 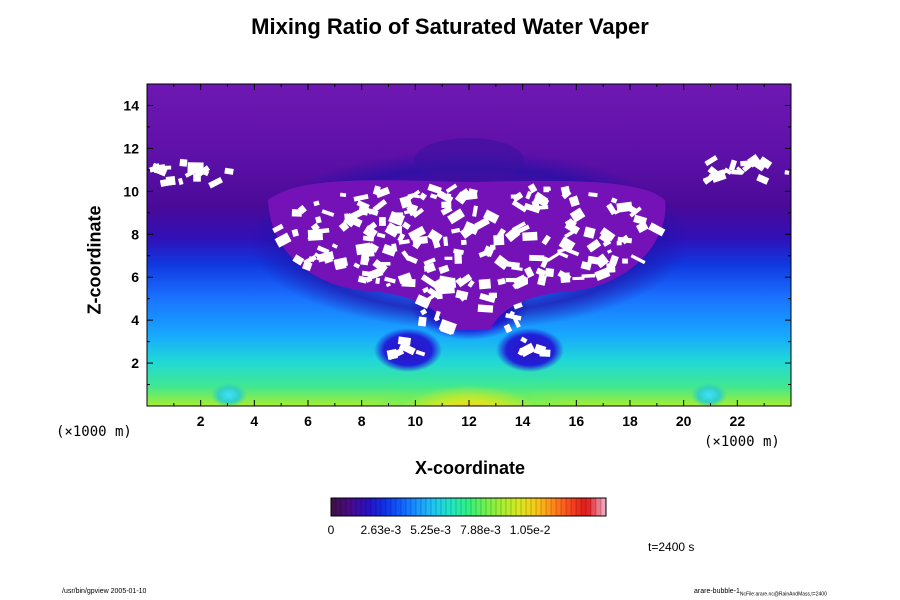 What do you see at coordinates (480, 530) in the screenshot?
I see `colorbar-tick-label: 7.88e-3` at bounding box center [480, 530].